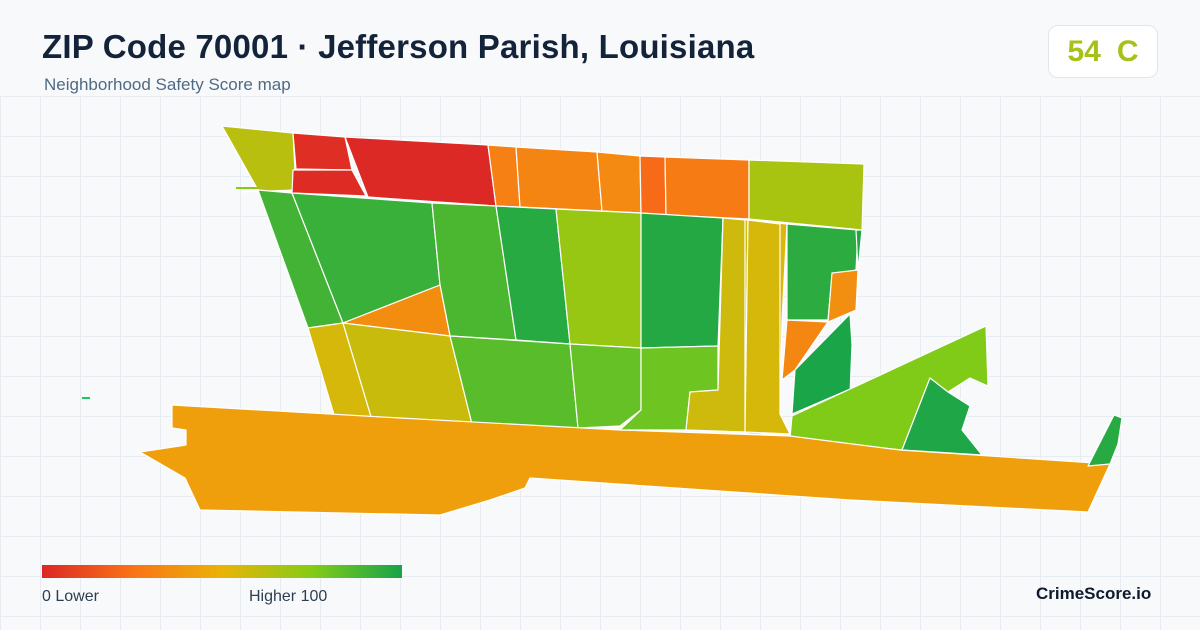 The height and width of the screenshot is (630, 1200). Describe the element at coordinates (167, 84) in the screenshot. I see `page-subtitle: Neighborhood Safety Score map` at that location.